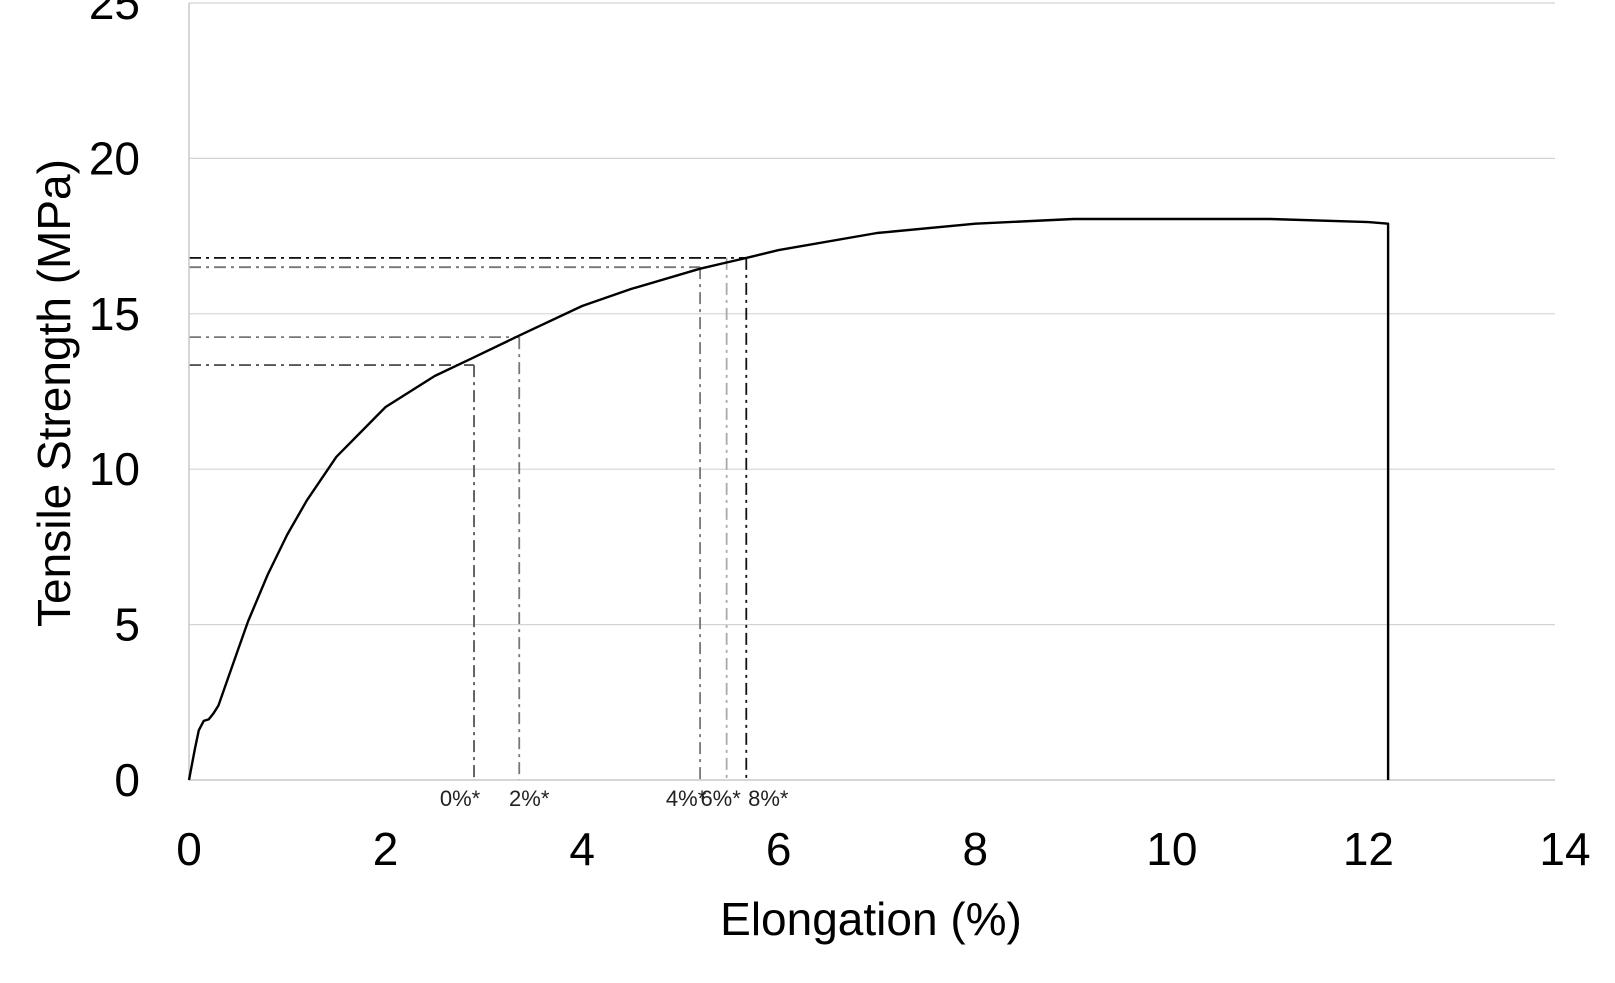 The width and height of the screenshot is (1615, 983). I want to click on x-tick-label: 0, so click(189, 849).